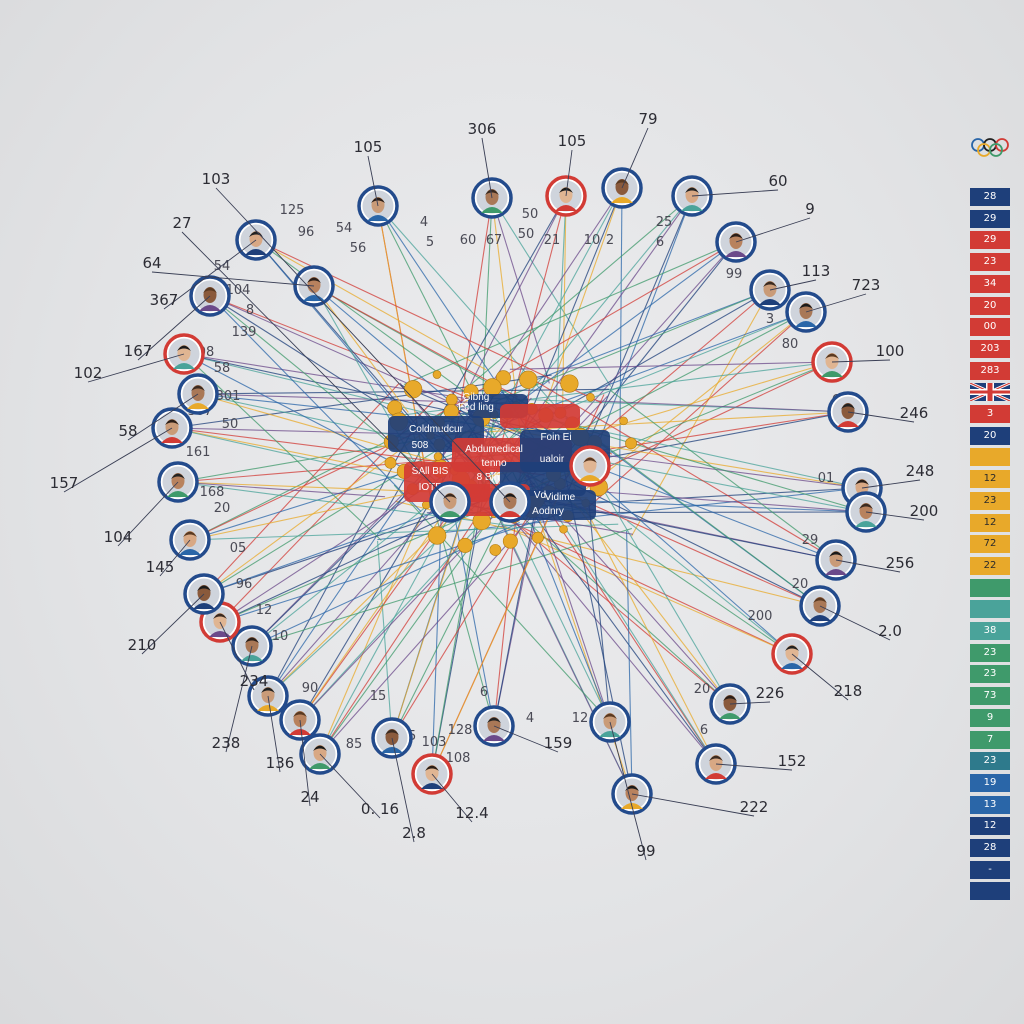 This screenshot has height=1024, width=1024. Describe the element at coordinates (64, 483) in the screenshot. I see `athlete-value-label: 157` at that location.